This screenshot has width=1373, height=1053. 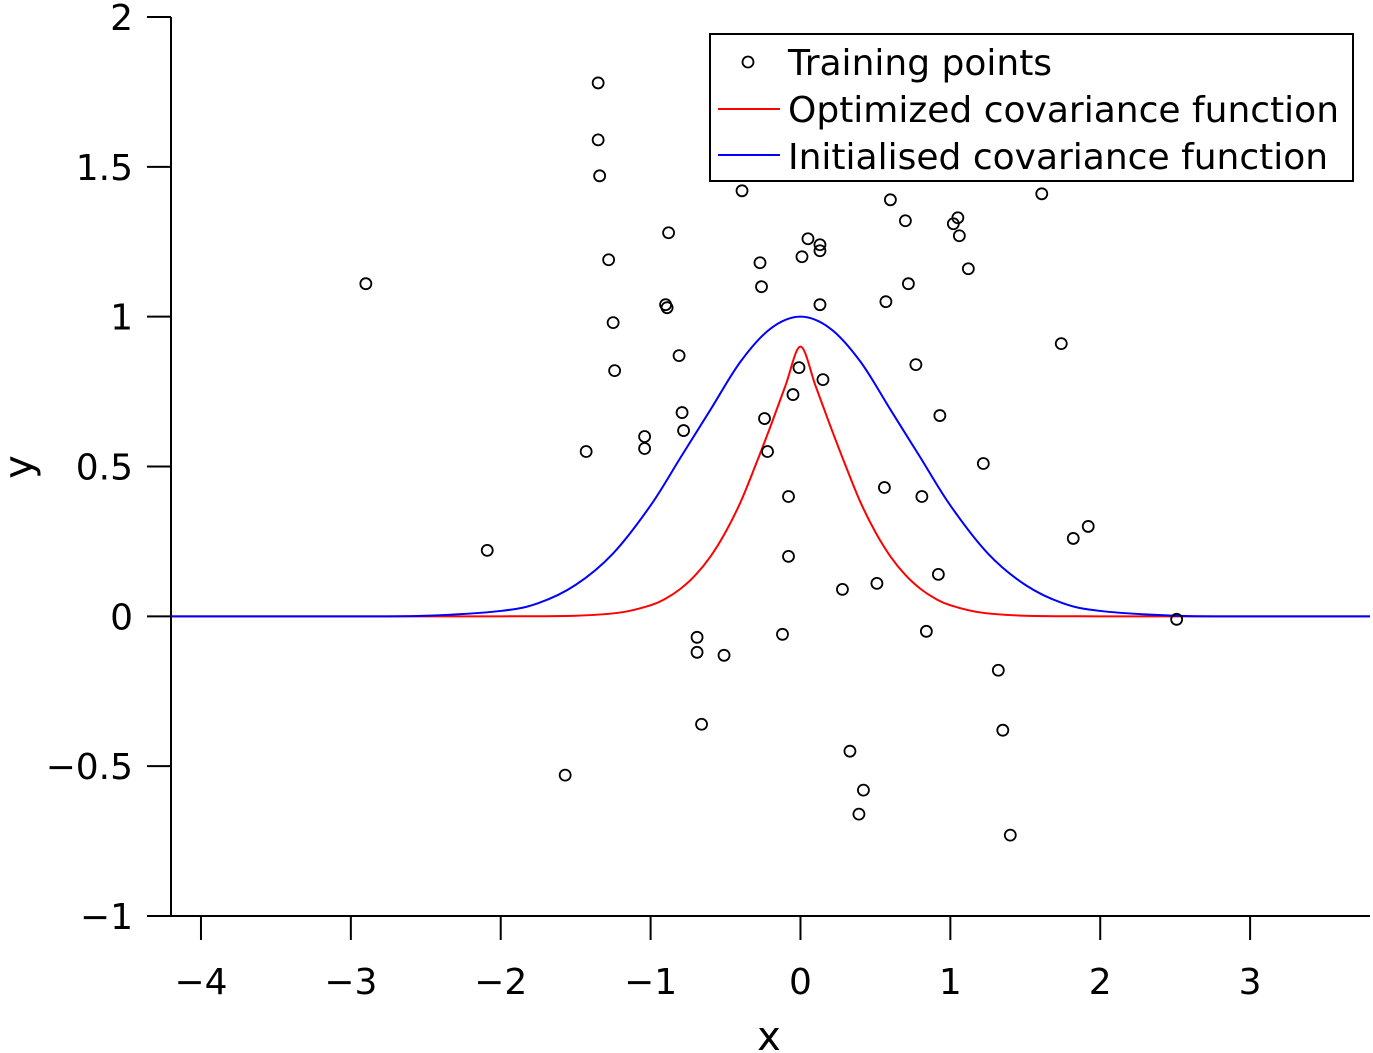 I want to click on legend-label-optimized: Optimized covariance function, so click(x=1063, y=110).